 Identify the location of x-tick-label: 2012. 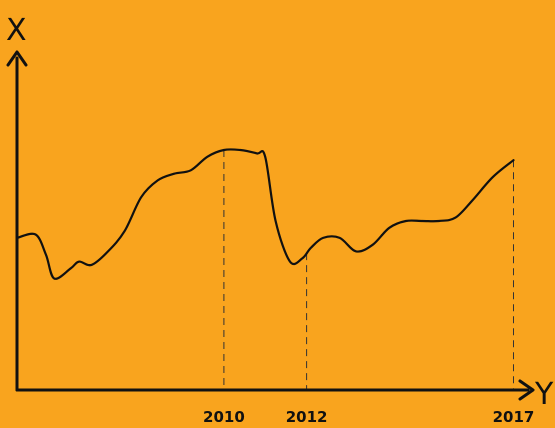
(307, 417).